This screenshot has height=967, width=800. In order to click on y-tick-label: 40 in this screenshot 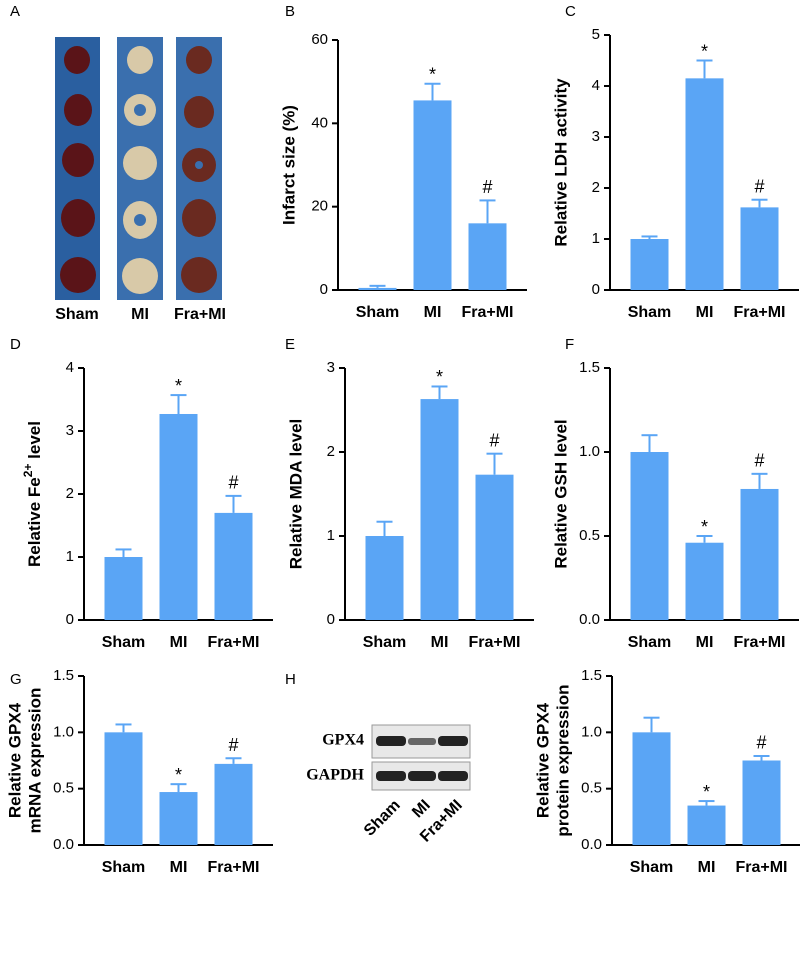, I will do `click(319, 122)`.